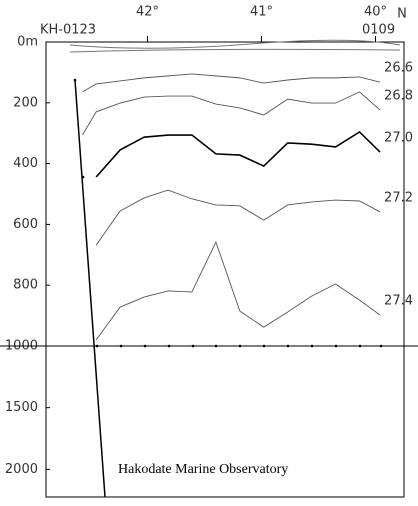 The image size is (418, 506). Describe the element at coordinates (398, 68) in the screenshot. I see `contour-label: 26.6` at that location.